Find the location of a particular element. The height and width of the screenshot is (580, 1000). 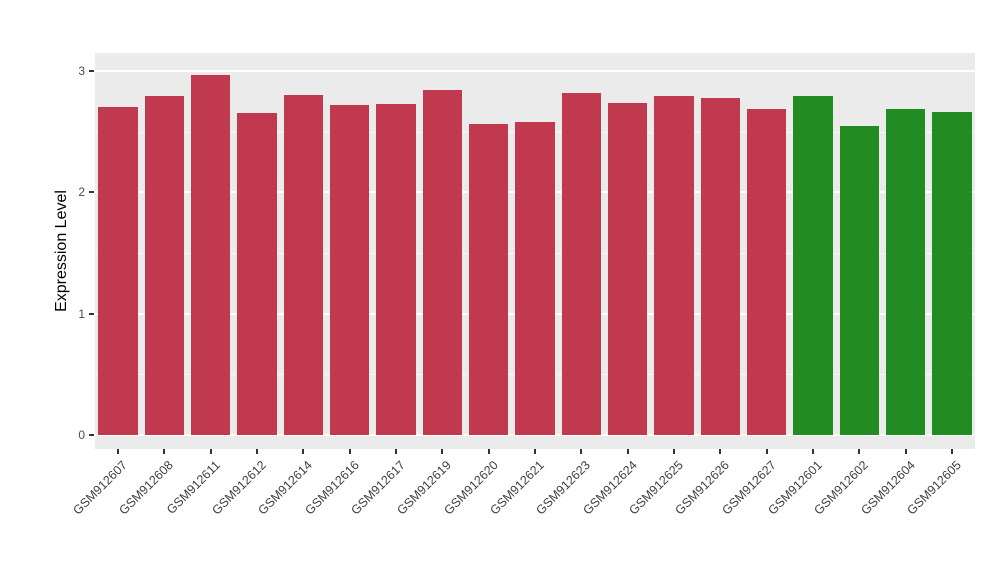

x-tick-label: GSM912624 is located at coordinates (609, 488).